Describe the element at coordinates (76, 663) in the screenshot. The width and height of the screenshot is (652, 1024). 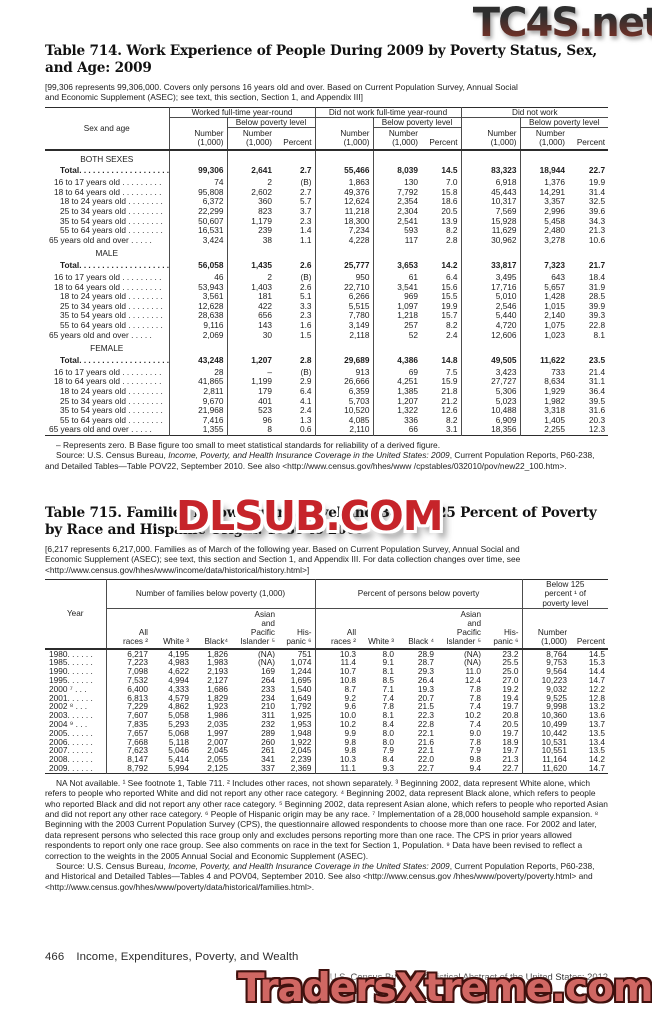
I see `year-label: 1985. . . . . .` at that location.